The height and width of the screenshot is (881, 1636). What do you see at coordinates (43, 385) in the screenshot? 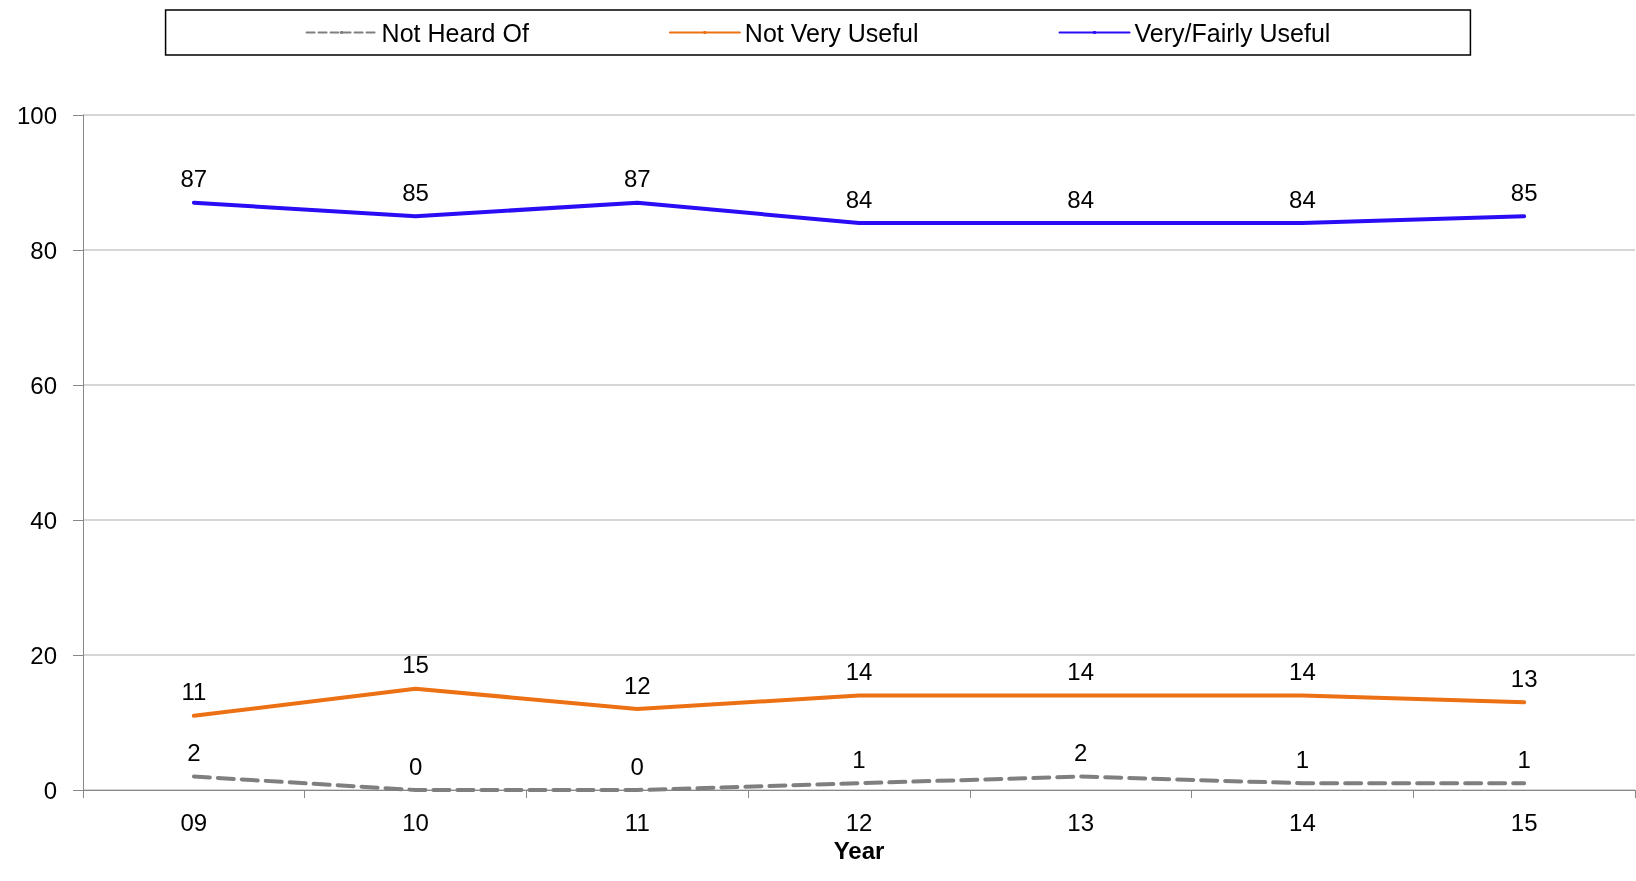
I see `y-tick-label: 60` at bounding box center [43, 385].